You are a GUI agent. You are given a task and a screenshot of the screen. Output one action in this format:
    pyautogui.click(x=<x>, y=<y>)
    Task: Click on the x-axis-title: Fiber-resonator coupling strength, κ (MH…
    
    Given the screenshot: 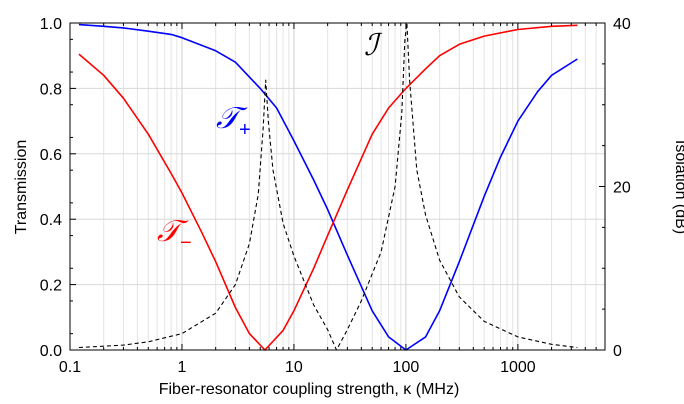 What is the action you would take?
    pyautogui.click(x=309, y=389)
    